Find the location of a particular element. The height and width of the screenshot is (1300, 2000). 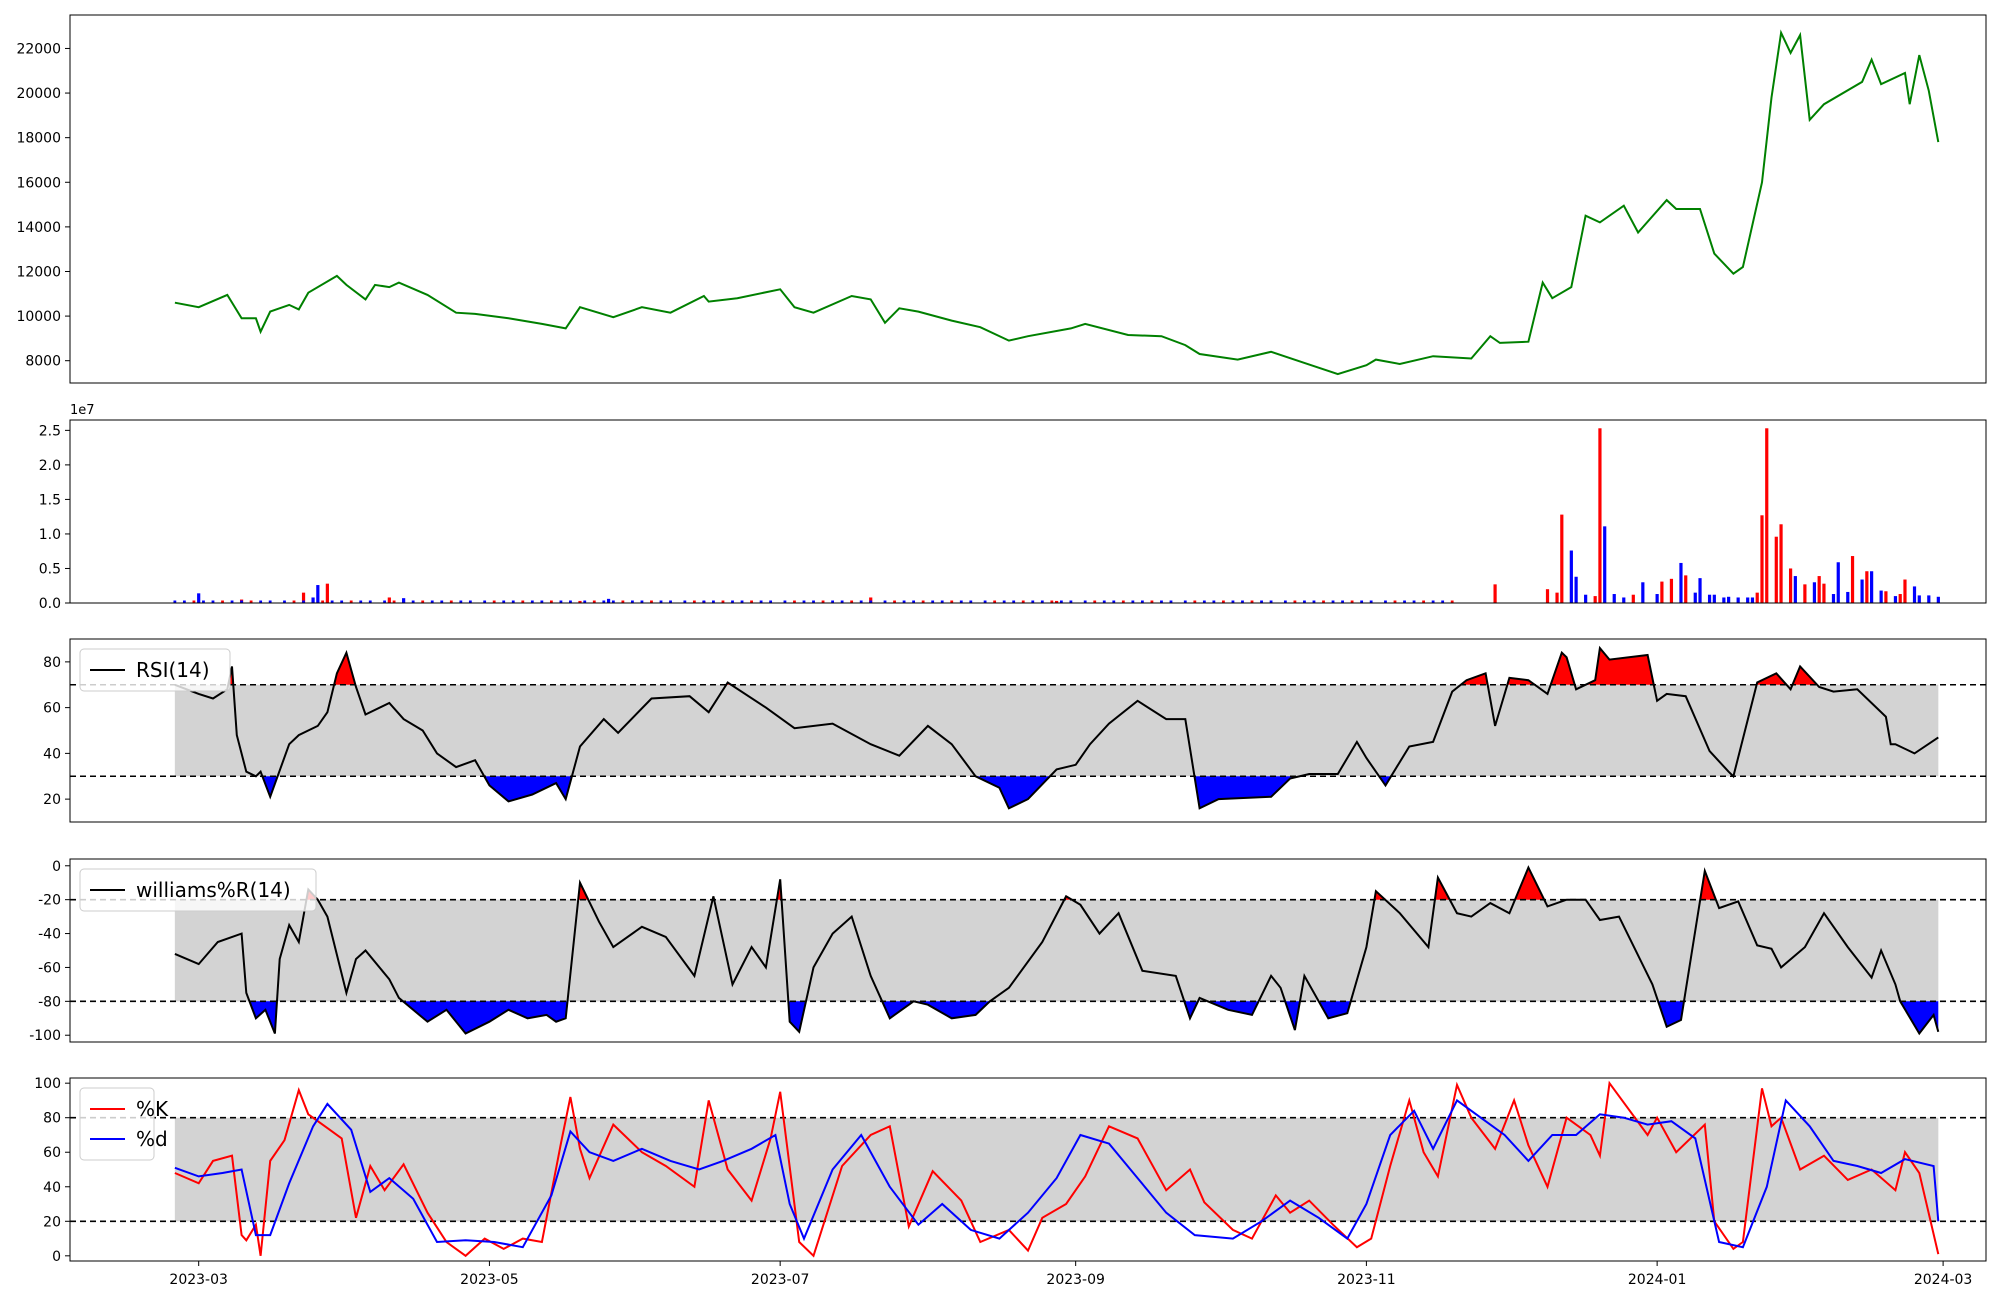

y-tick-label: 8000 is located at coordinates (43, 362).